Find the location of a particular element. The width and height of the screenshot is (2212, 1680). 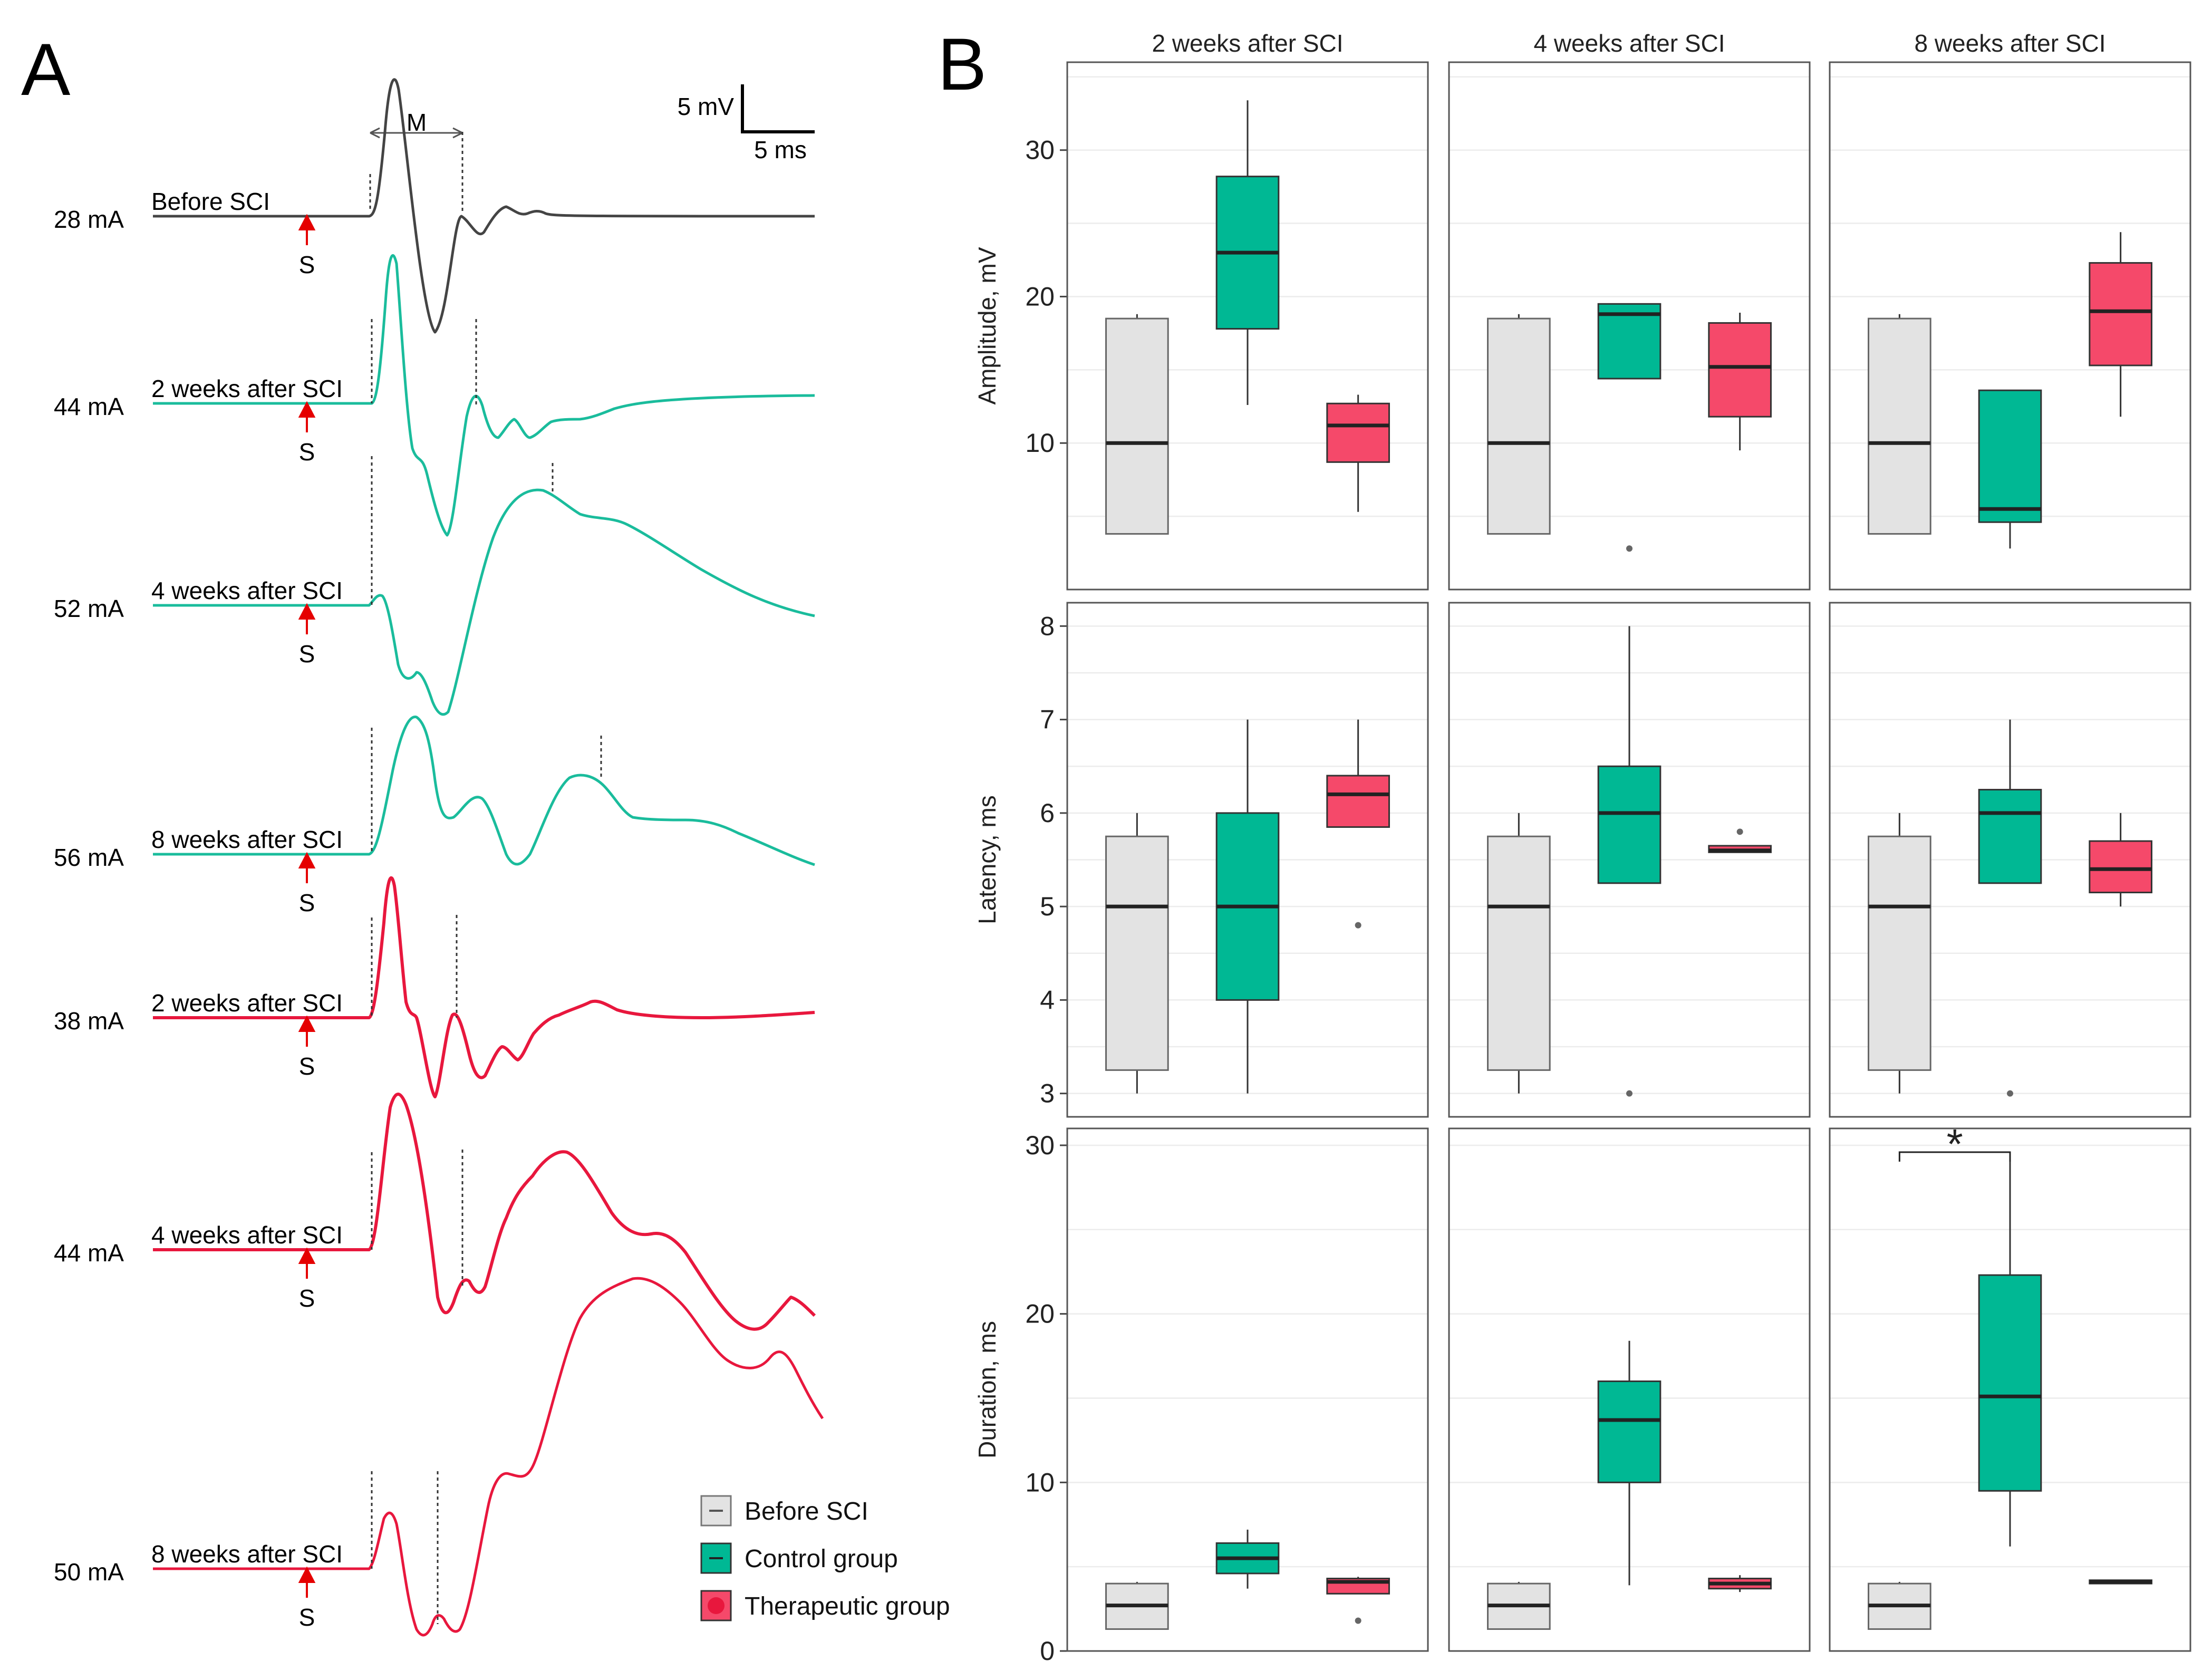

facet-strip-label: 2 weeks after SCI is located at coordinates (1247, 43).